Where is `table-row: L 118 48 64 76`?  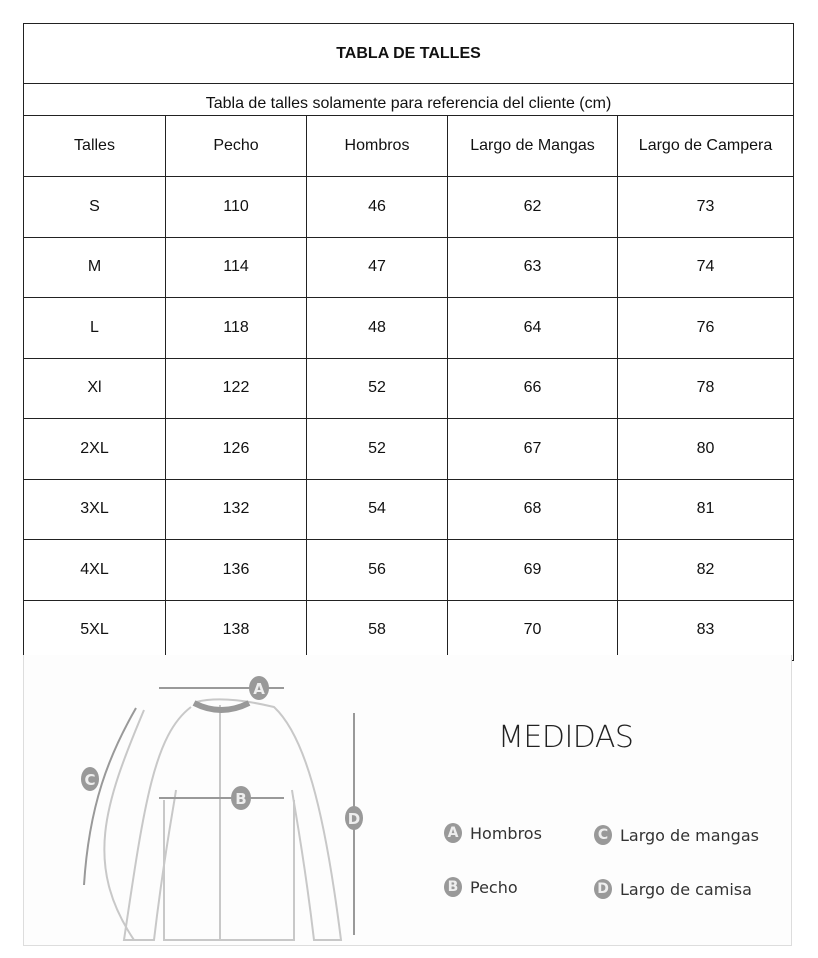
table-row: L 118 48 64 76 is located at coordinates (409, 328).